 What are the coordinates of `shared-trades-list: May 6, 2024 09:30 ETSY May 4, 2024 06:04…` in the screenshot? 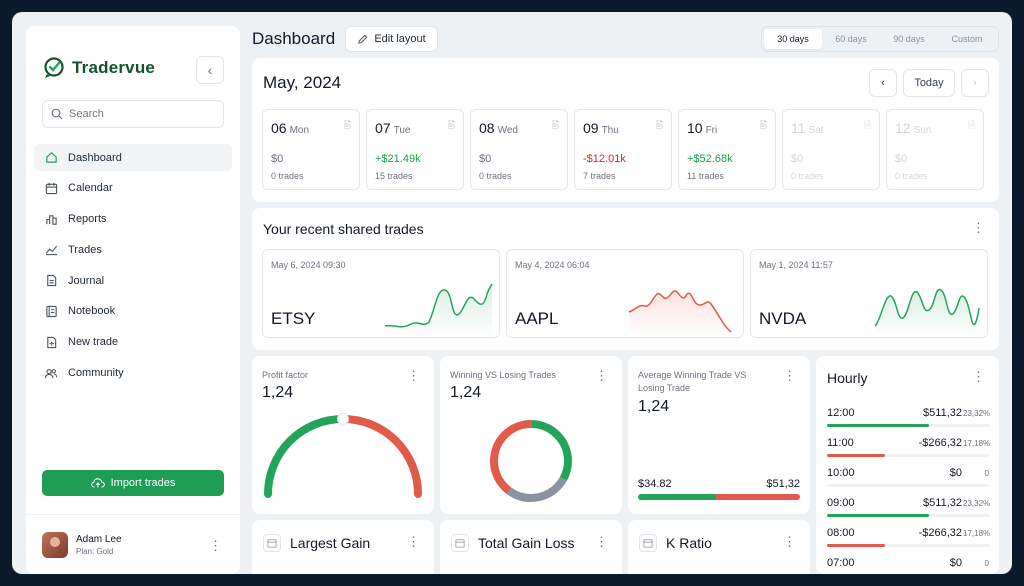 It's located at (625, 293).